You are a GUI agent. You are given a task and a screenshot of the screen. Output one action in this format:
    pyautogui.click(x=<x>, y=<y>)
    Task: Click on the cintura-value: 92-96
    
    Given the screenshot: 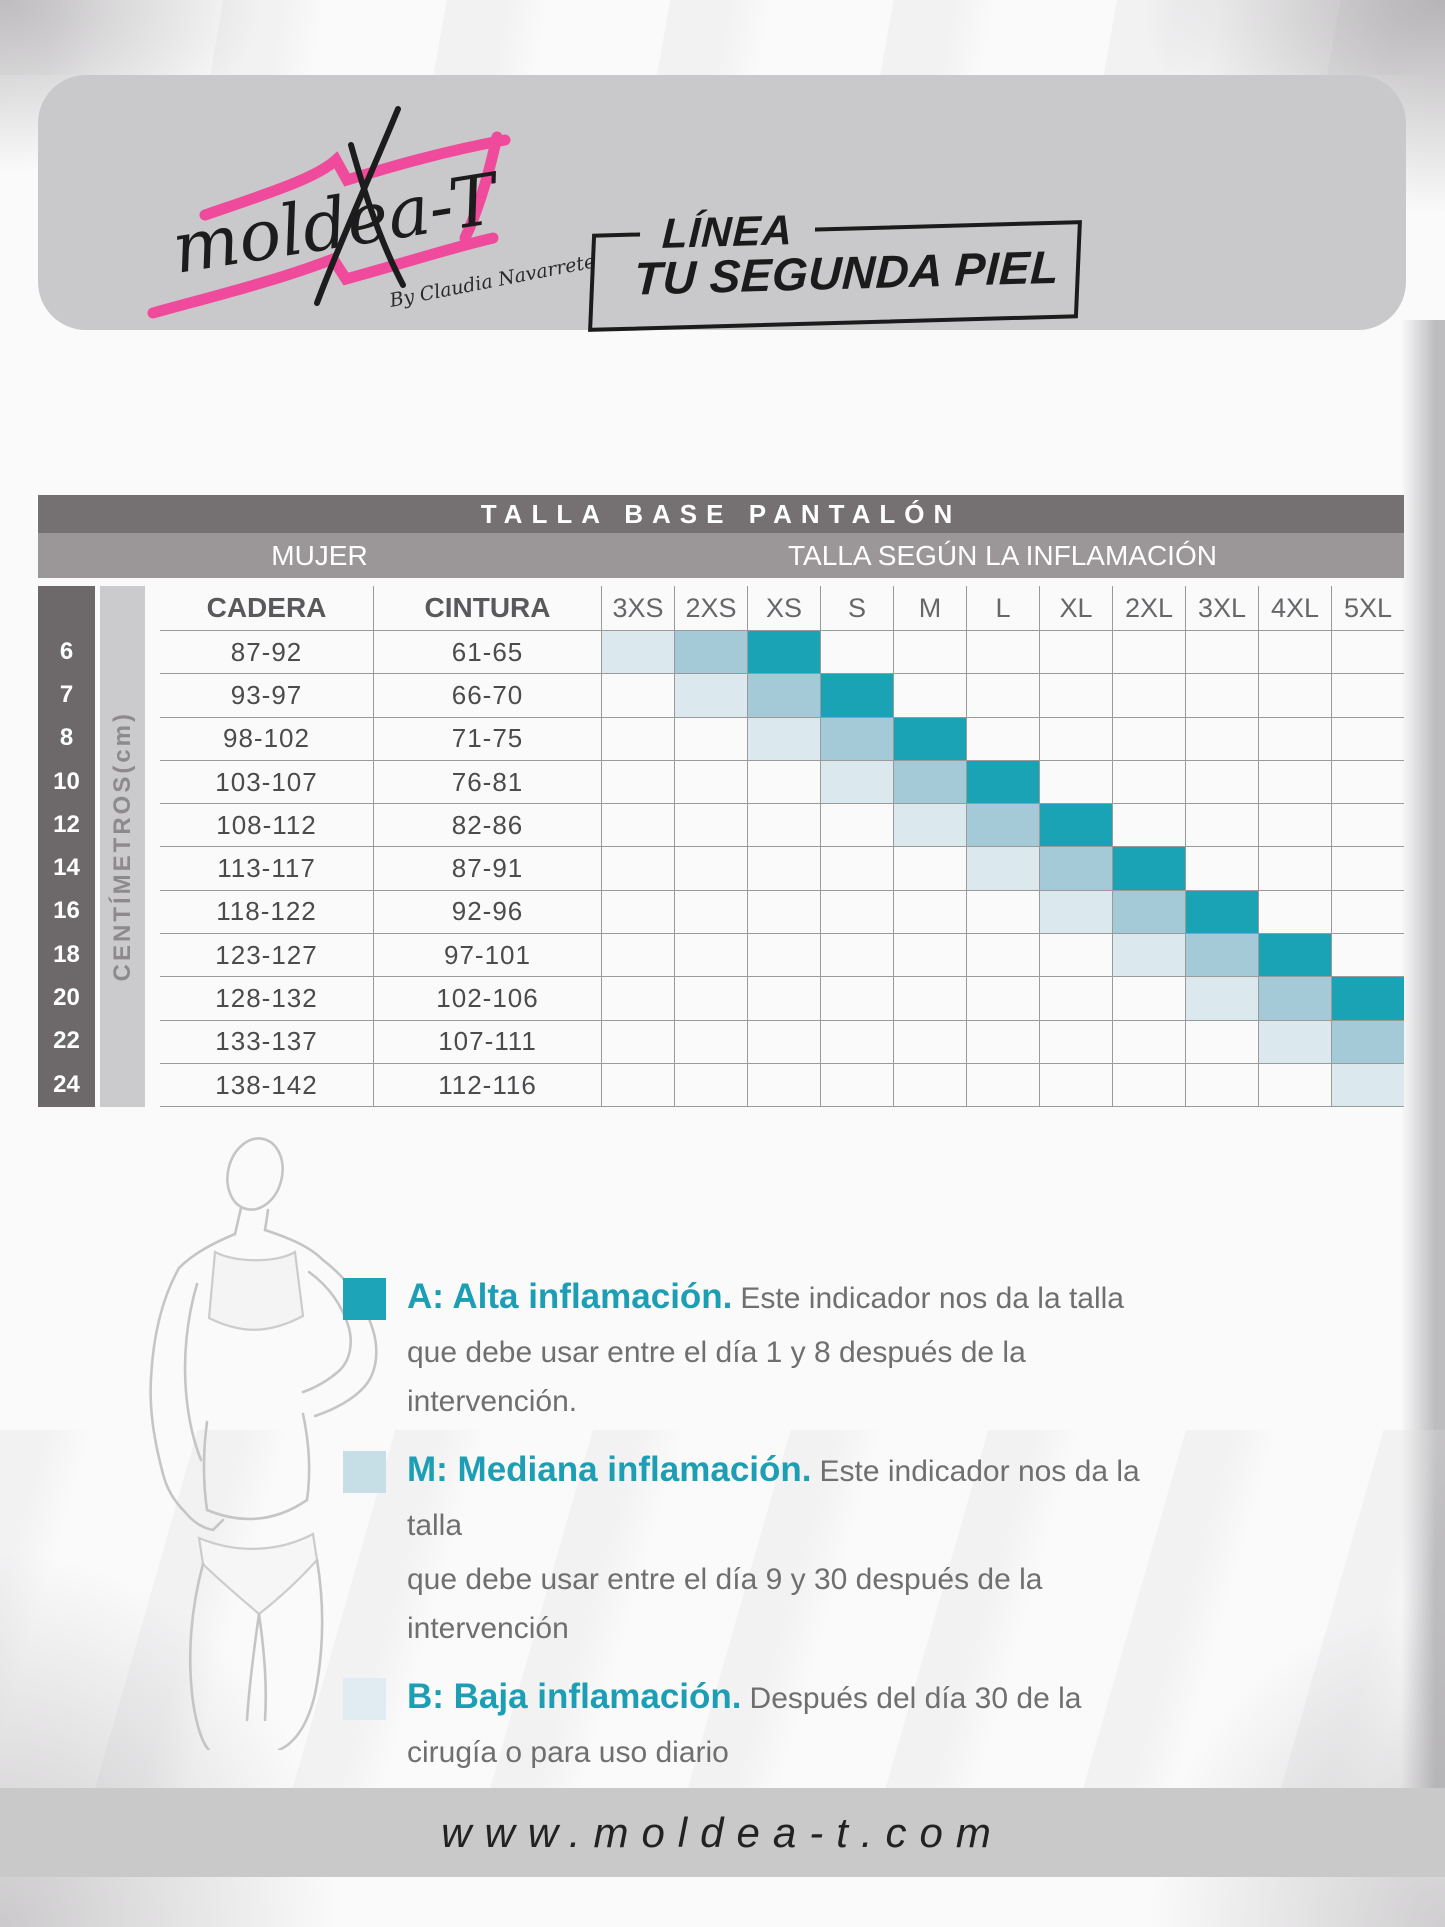 What is the action you would take?
    pyautogui.click(x=487, y=912)
    